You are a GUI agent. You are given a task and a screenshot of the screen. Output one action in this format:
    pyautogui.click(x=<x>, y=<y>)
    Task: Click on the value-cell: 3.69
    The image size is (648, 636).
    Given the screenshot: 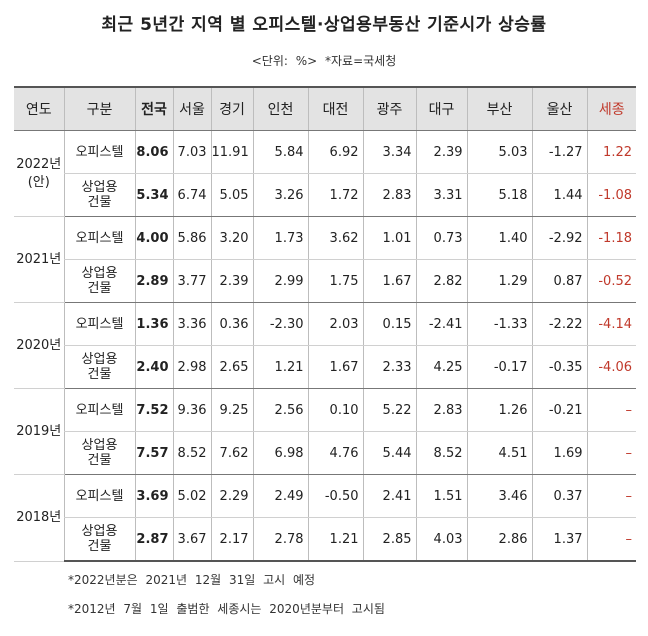 What is the action you would take?
    pyautogui.click(x=153, y=496)
    